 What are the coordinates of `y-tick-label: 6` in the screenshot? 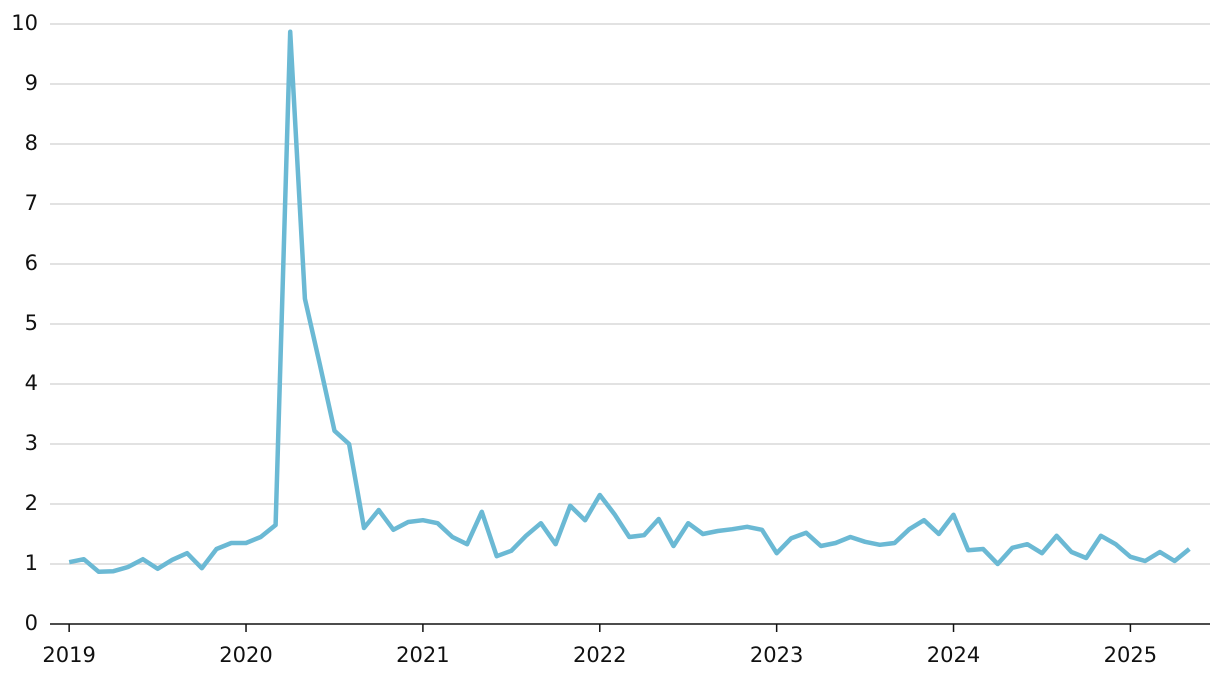 It's located at (31, 263).